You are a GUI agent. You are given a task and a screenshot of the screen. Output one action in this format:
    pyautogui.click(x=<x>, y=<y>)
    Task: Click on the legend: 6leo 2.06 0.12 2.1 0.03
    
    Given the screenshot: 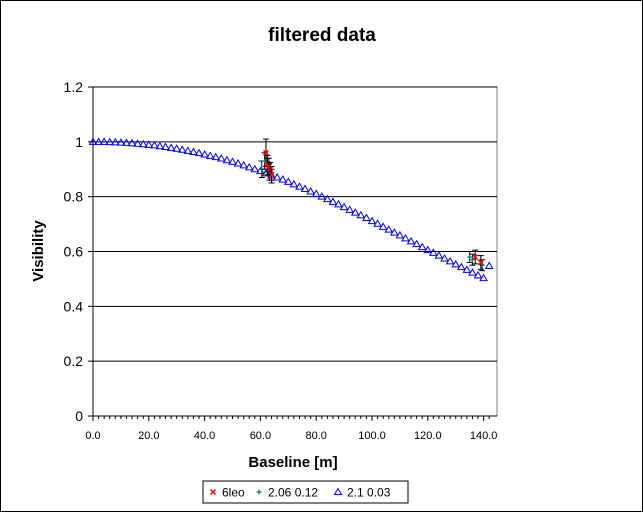 What is the action you would take?
    pyautogui.click(x=305, y=492)
    